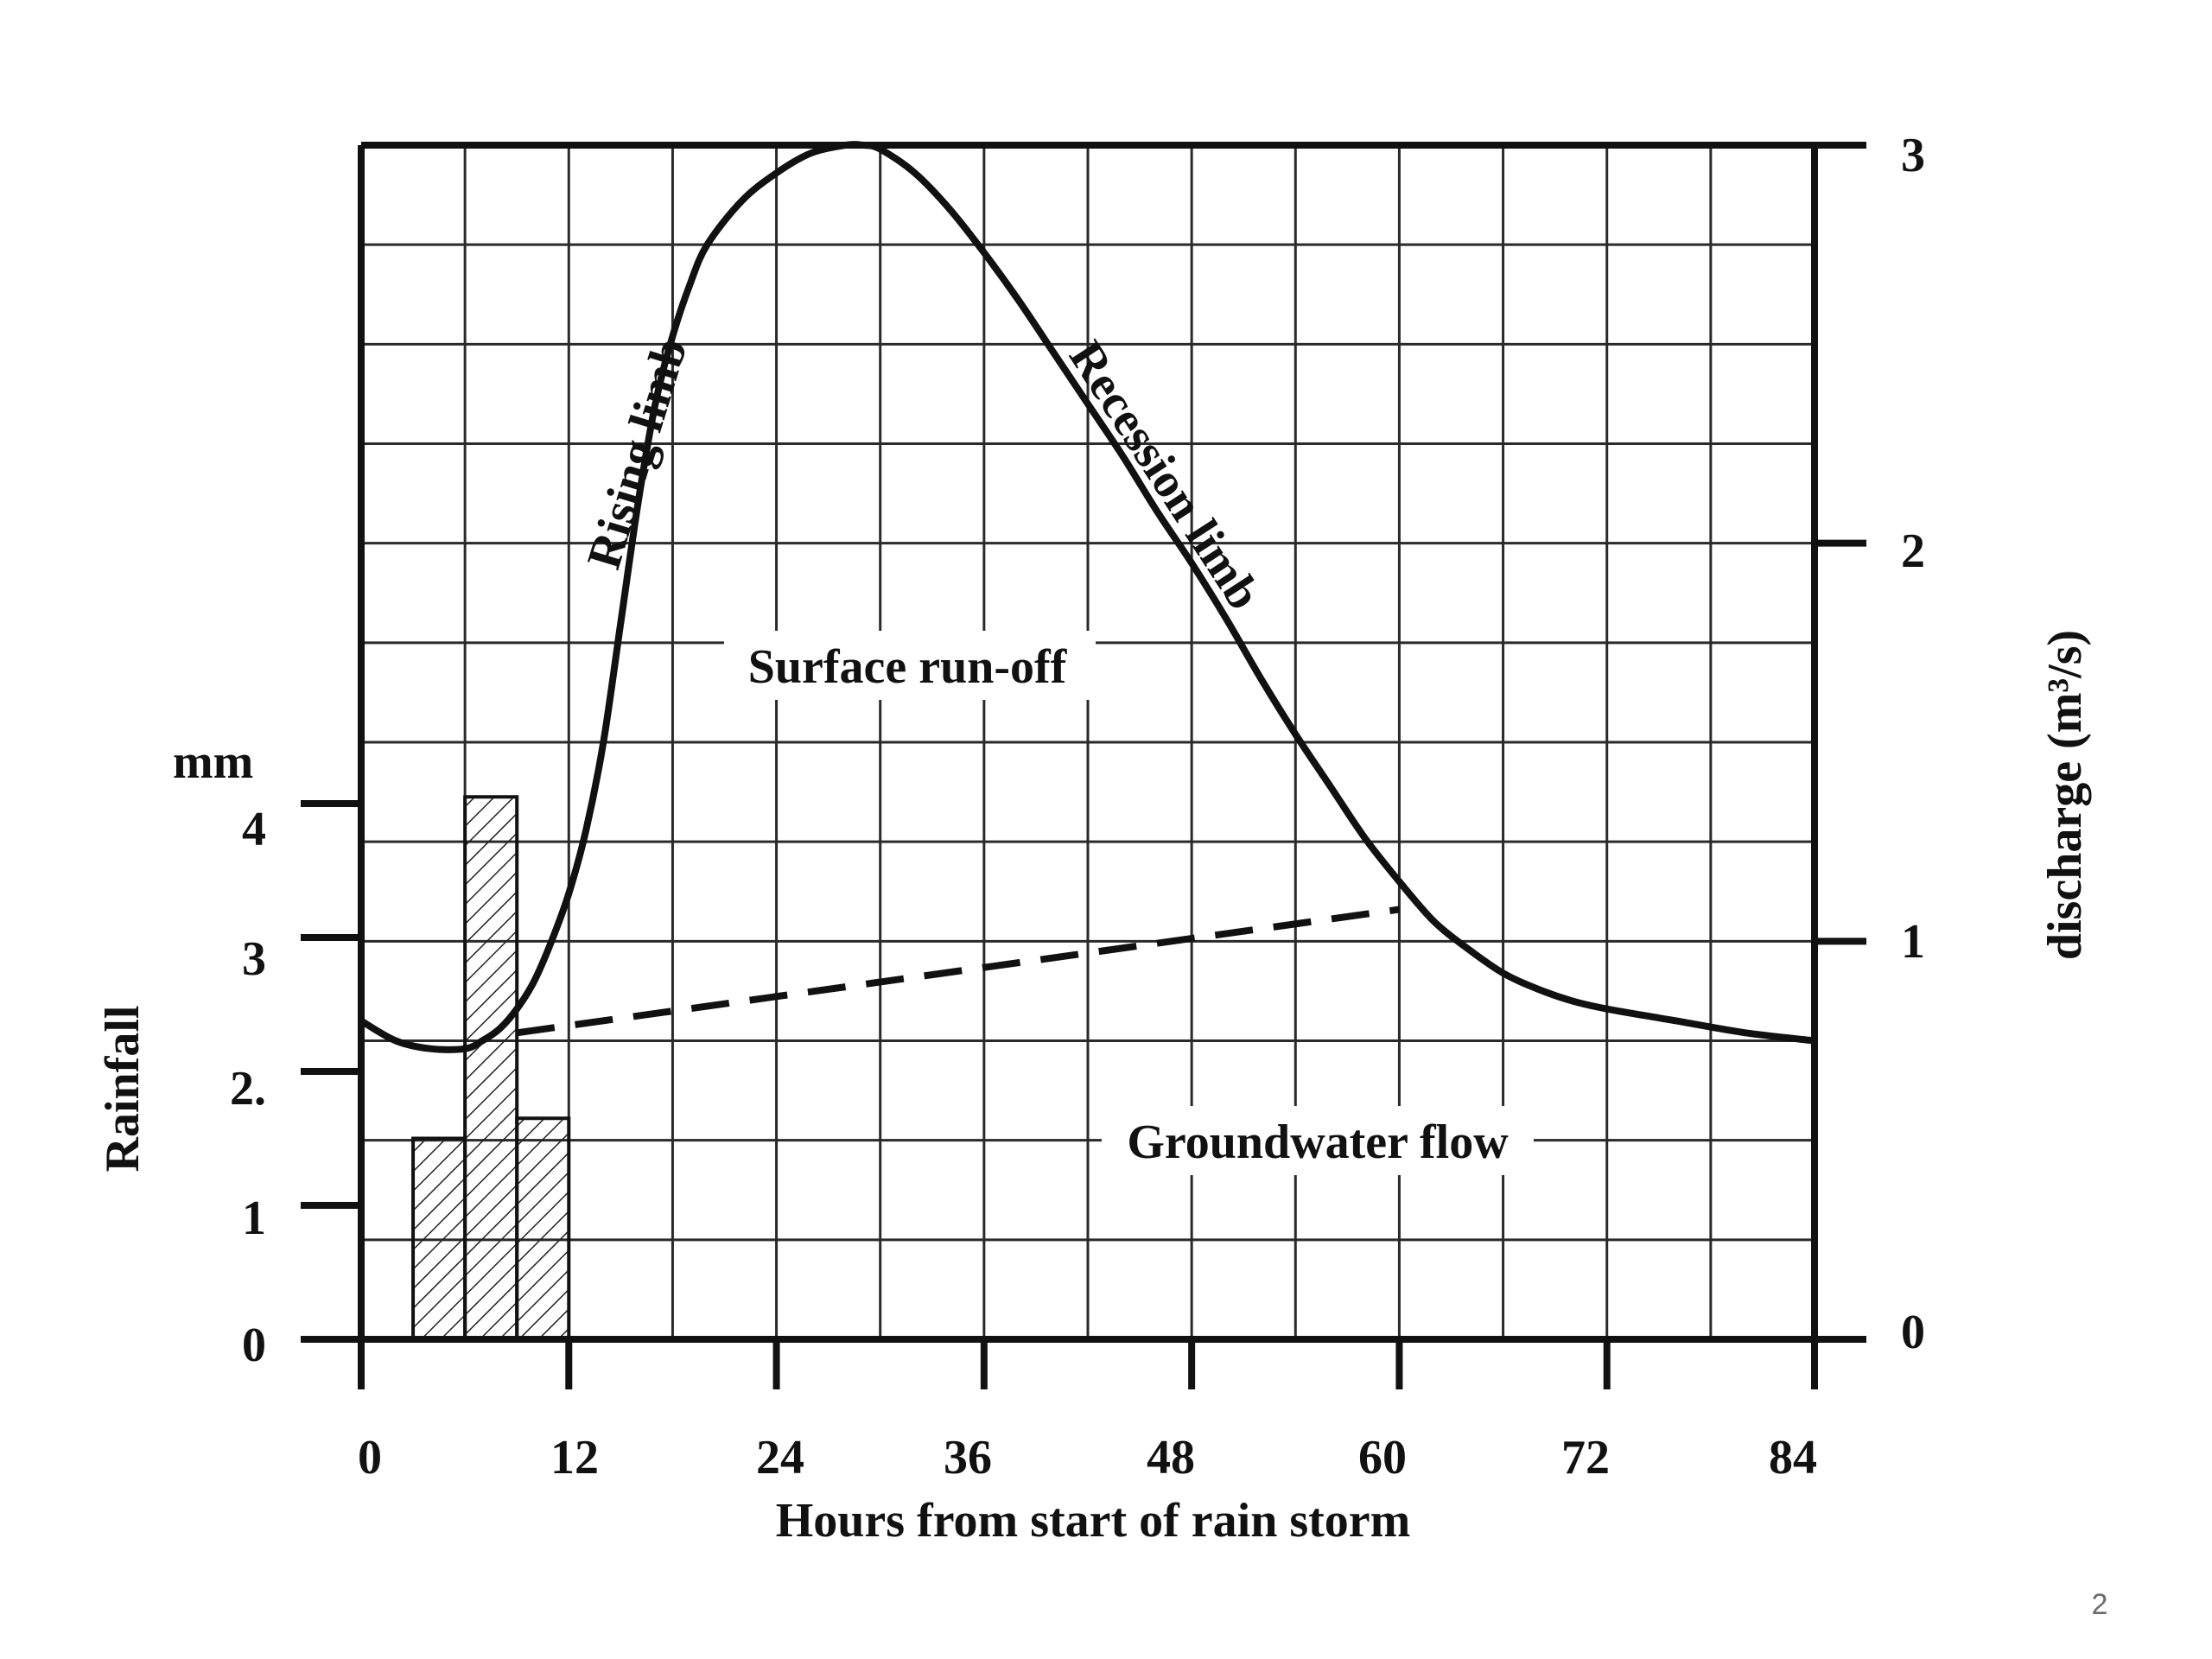  Describe the element at coordinates (254, 1345) in the screenshot. I see `left-tick-label: 0` at that location.